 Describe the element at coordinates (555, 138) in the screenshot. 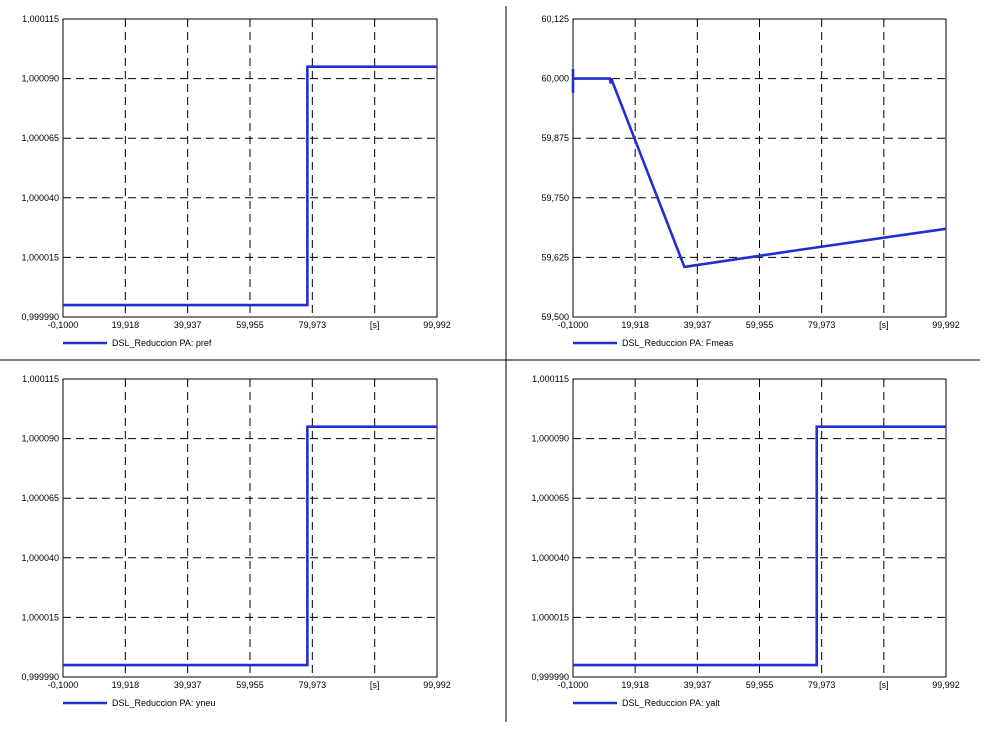

I see `y-tick-label: 59,875` at that location.